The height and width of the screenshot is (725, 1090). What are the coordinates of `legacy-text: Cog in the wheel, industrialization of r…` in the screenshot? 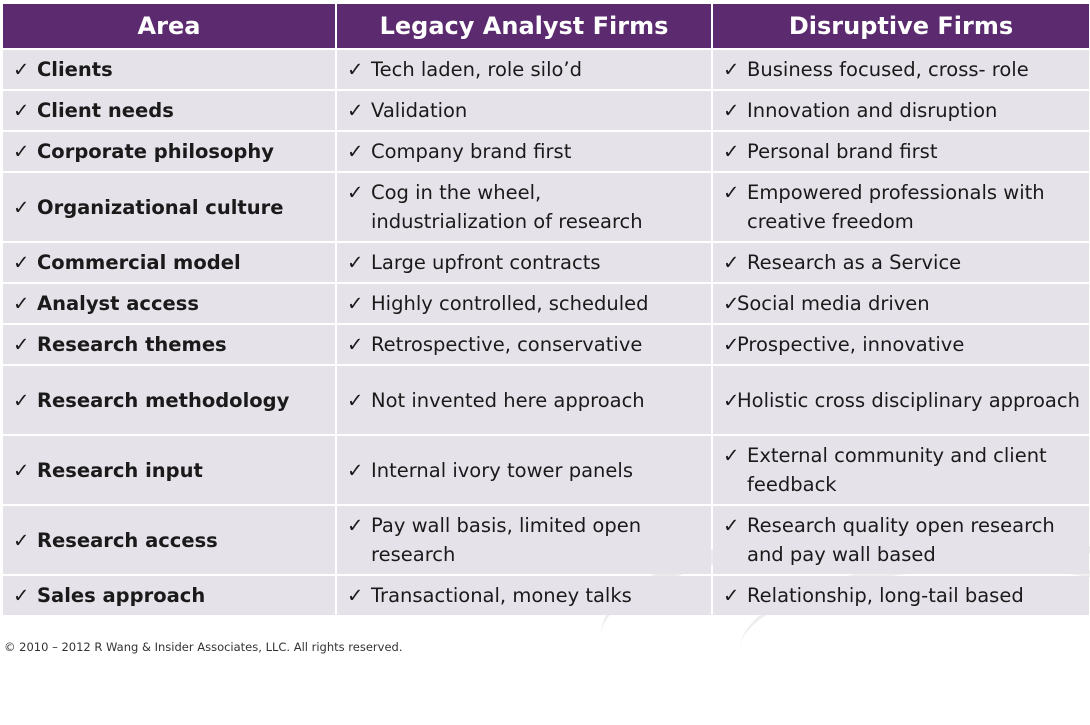 It's located at (507, 207).